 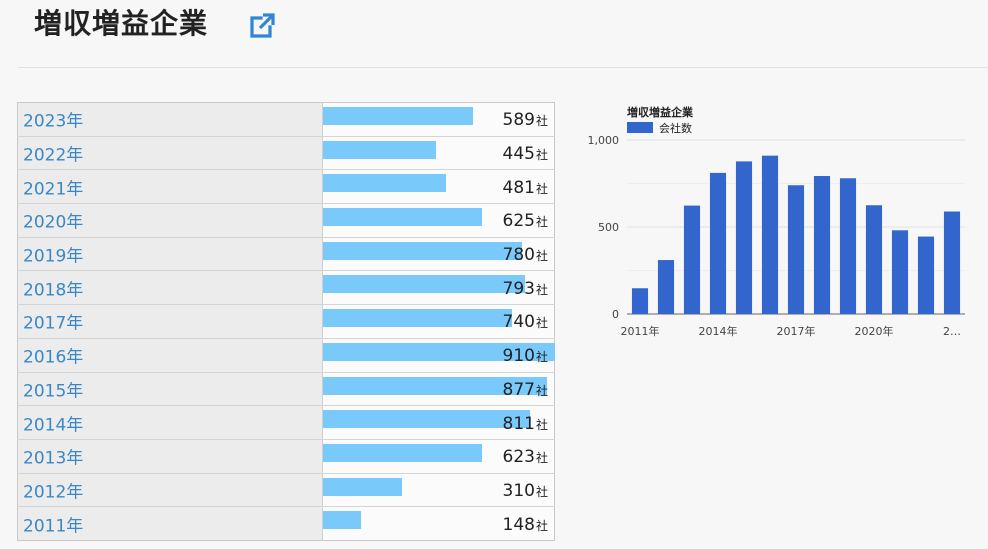 I want to click on count-value: 623社, so click(x=525, y=457).